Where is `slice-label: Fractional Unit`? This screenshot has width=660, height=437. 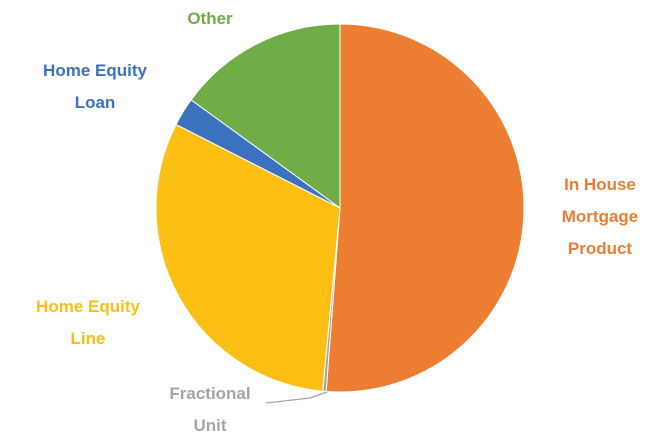
slice-label: Fractional Unit is located at coordinates (209, 409).